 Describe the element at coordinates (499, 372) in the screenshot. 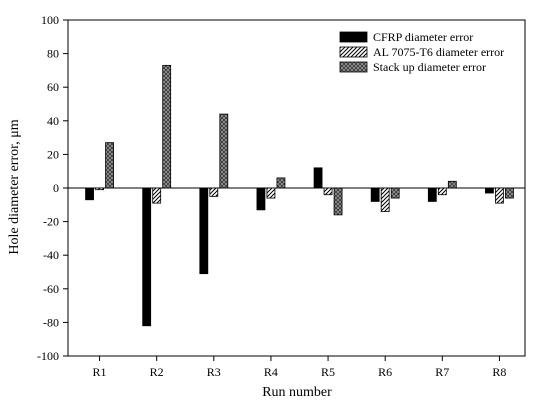

I see `x-tick-label: R8` at that location.